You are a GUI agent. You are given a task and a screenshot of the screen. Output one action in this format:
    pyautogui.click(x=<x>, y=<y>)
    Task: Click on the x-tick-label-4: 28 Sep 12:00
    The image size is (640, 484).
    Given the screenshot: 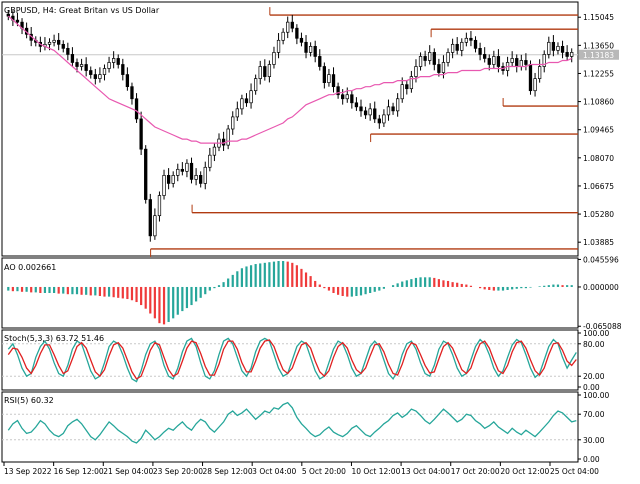 What is the action you would take?
    pyautogui.click(x=228, y=471)
    